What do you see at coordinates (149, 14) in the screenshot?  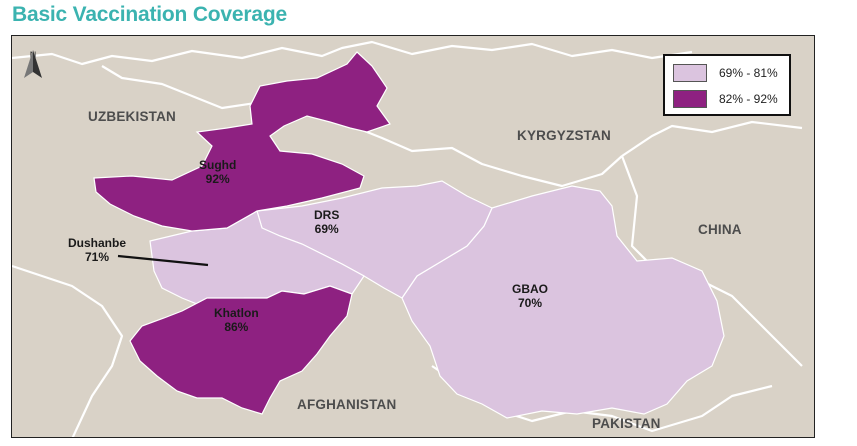 I see `map-title: Basic Vaccination Coverage` at bounding box center [149, 14].